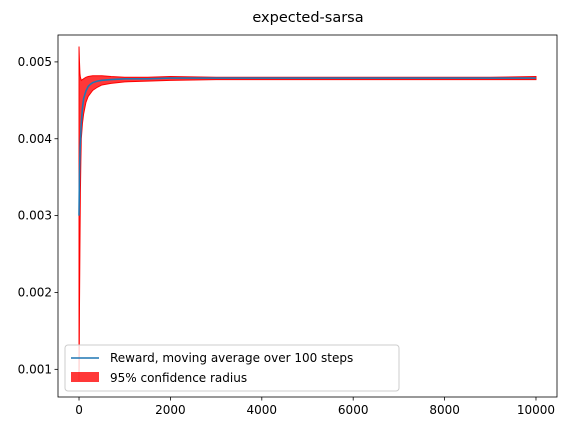 The width and height of the screenshot is (565, 435). I want to click on y-tick-label: 0.005, so click(35, 62).